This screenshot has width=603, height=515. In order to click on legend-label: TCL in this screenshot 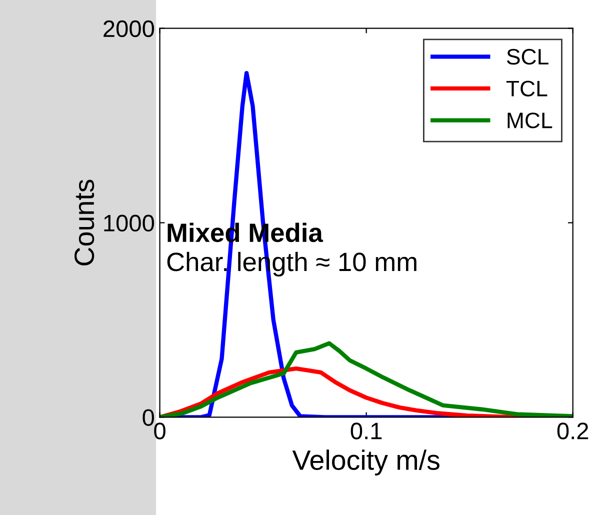, I will do `click(527, 88)`.